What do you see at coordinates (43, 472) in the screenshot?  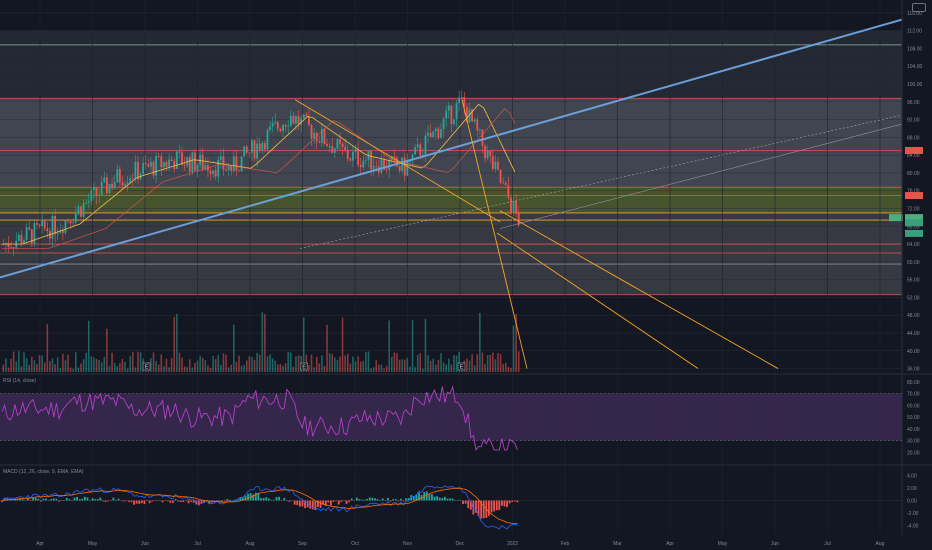 I see `macd-pane-label: MACD (12, 26, close, 9, EMA, EMA)` at bounding box center [43, 472].